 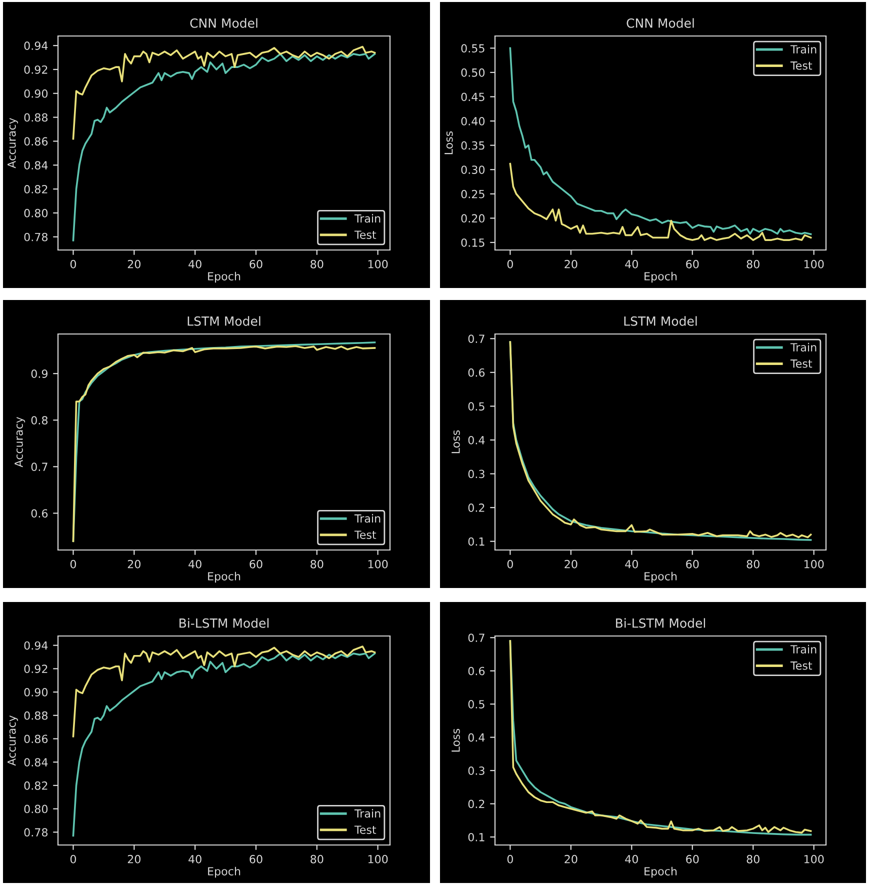 I want to click on y-tick-label: 0.30, so click(x=473, y=170).